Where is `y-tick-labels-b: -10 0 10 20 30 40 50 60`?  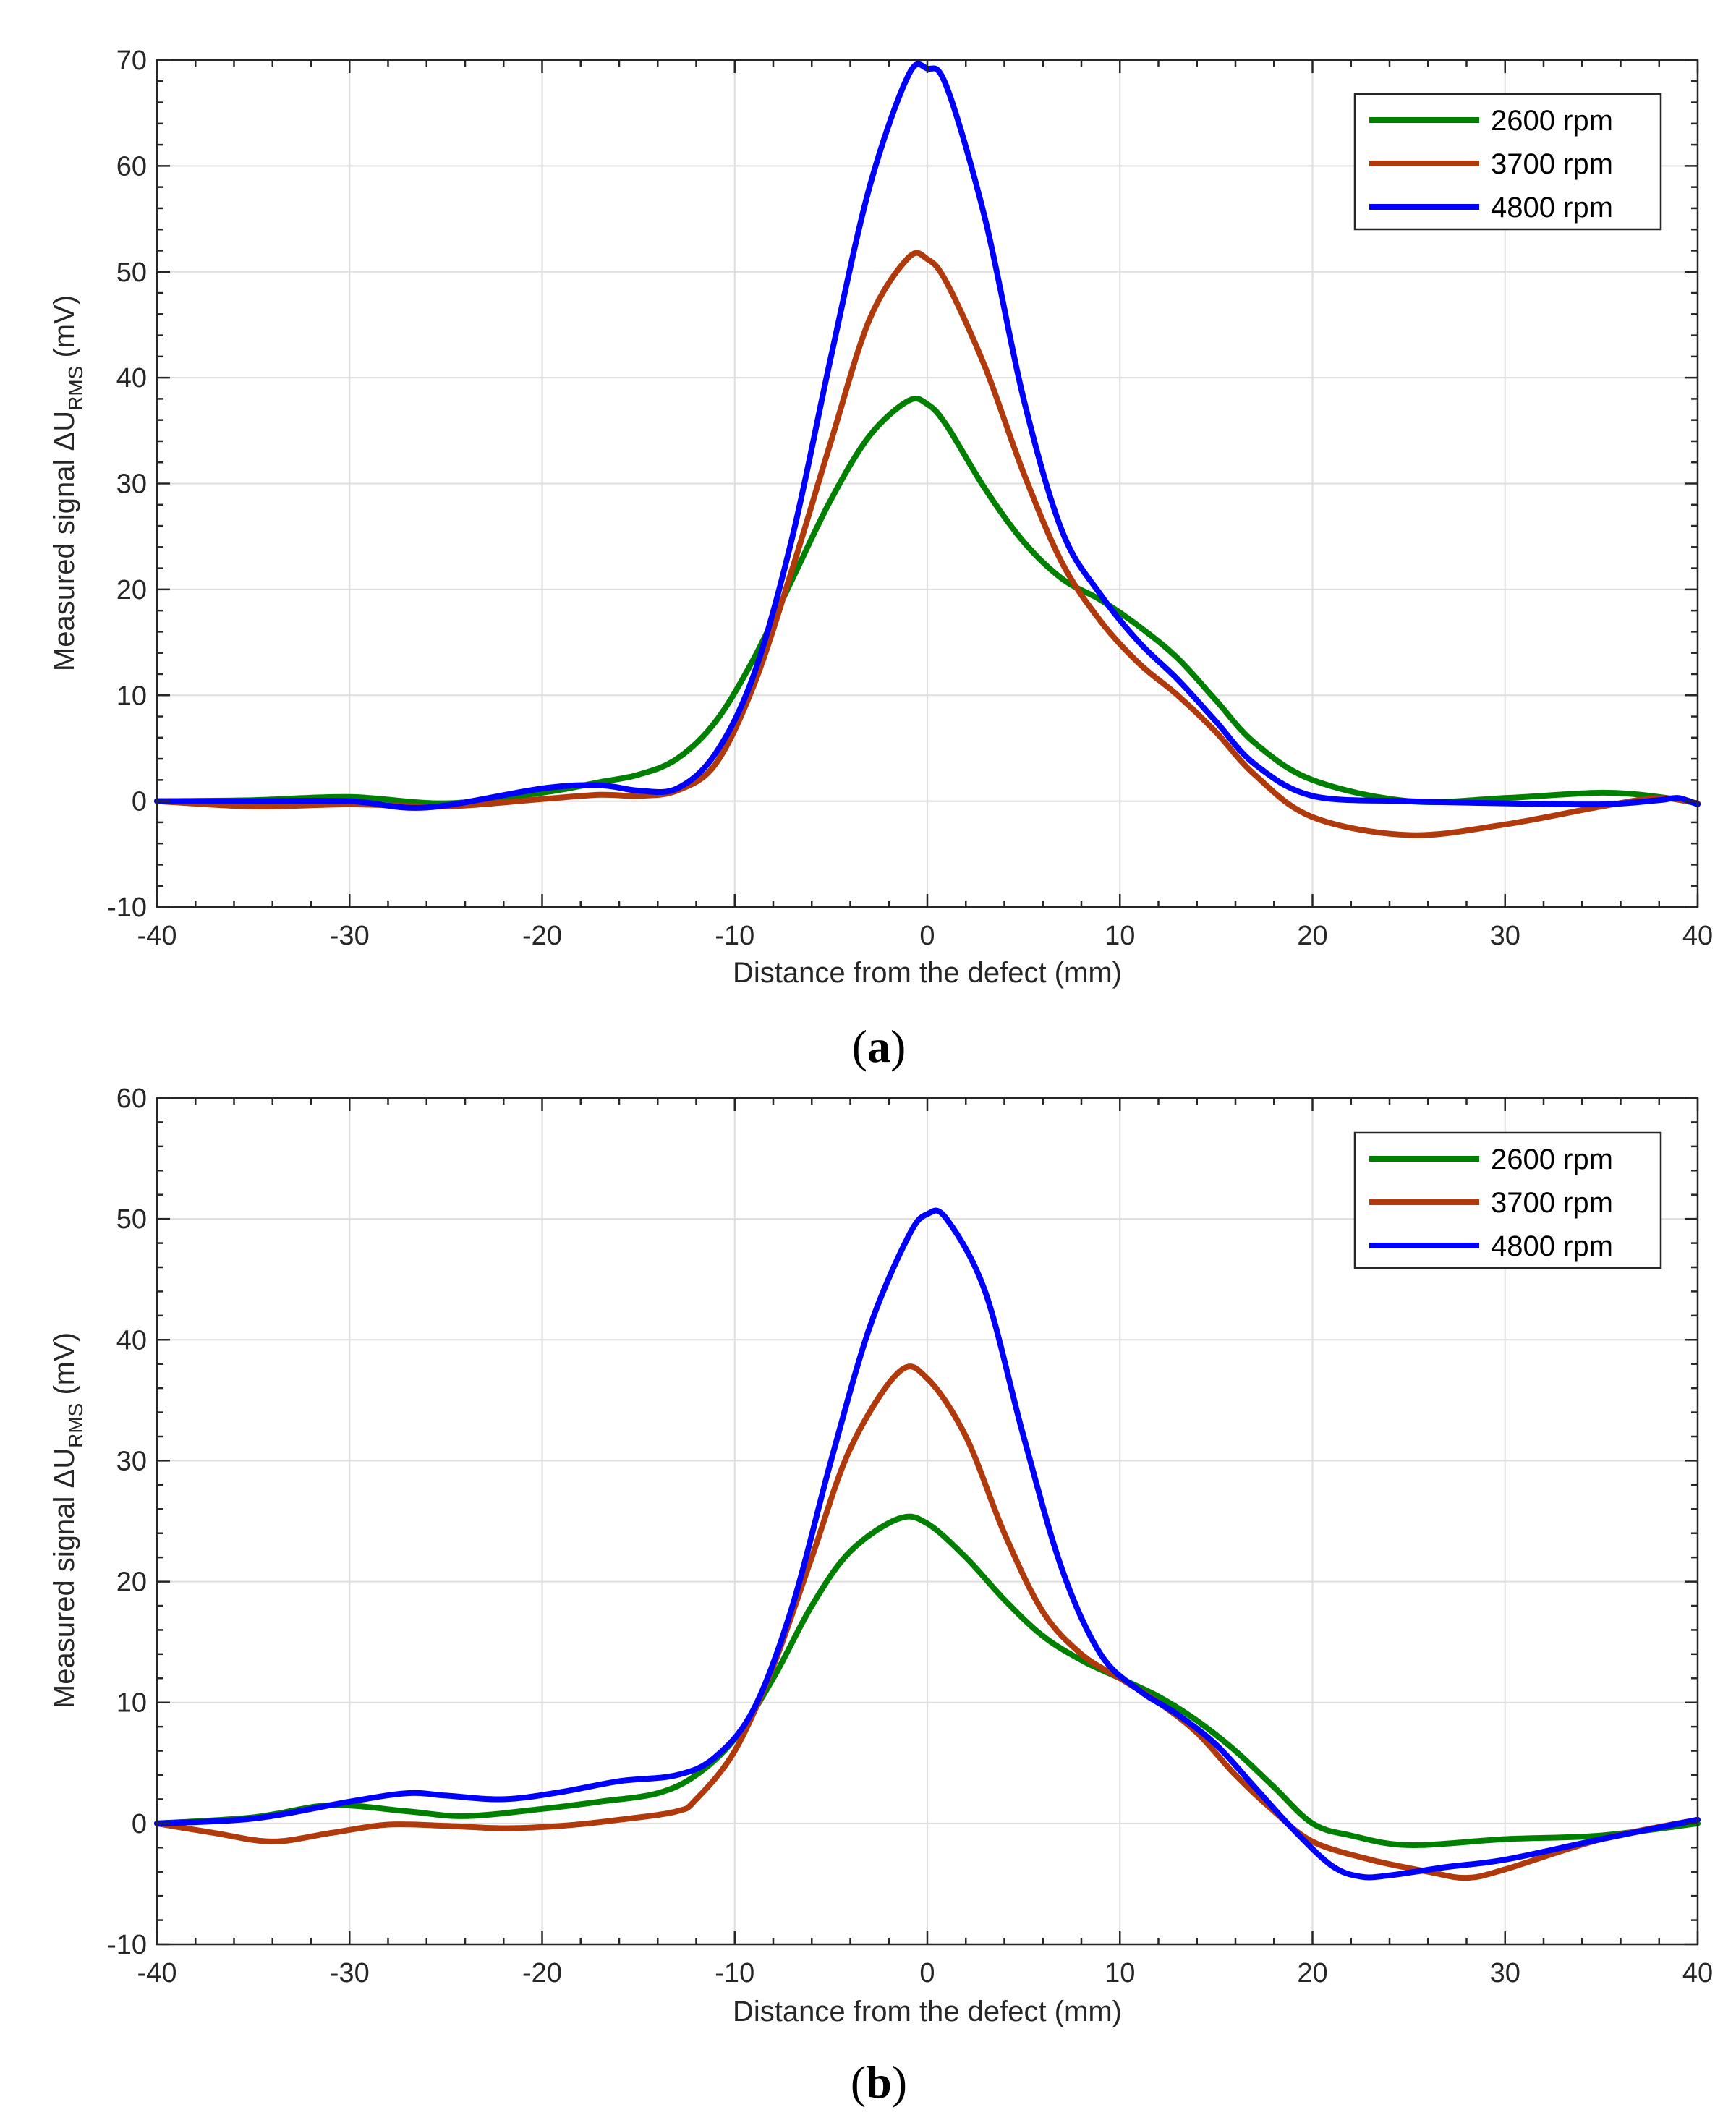 y-tick-labels-b: -10 0 10 20 30 40 50 60 is located at coordinates (127, 1522).